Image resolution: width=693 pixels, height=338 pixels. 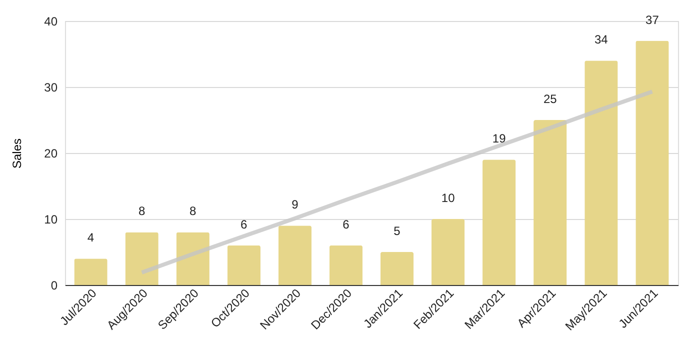 I want to click on y-axis-title: Sales, so click(x=17, y=153).